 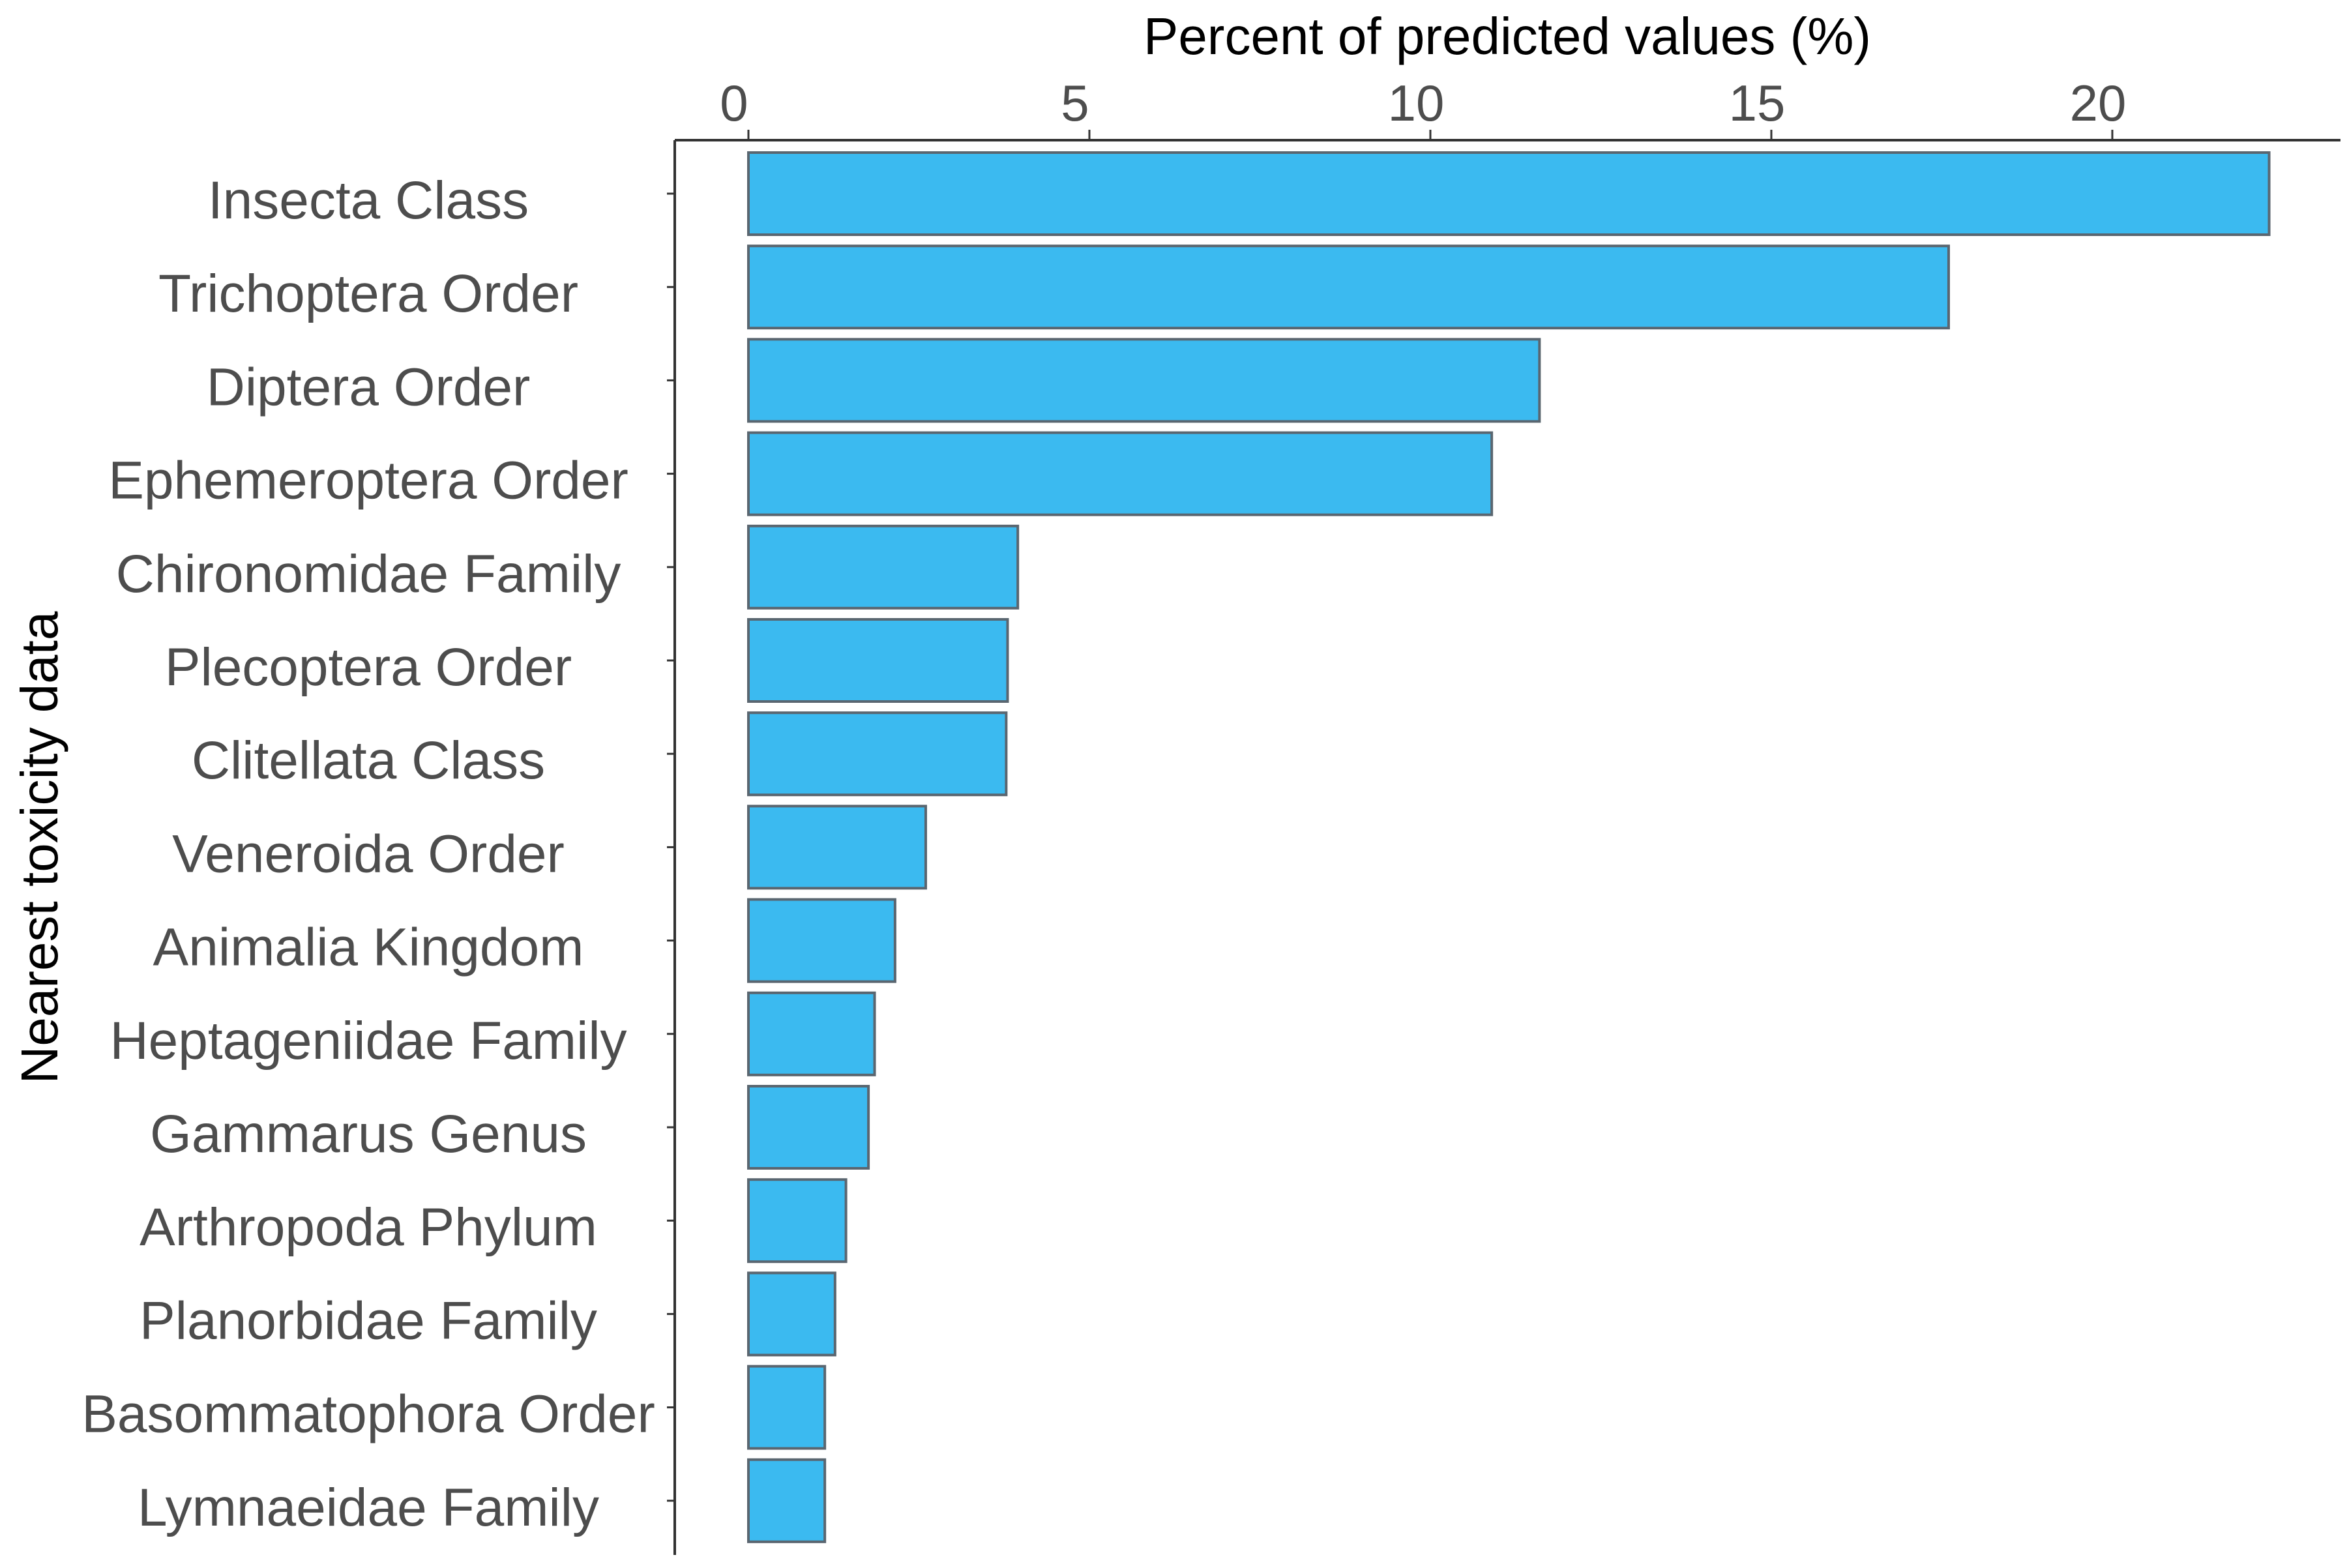 I want to click on category-label: Basommatophora Order, so click(x=368, y=1414).